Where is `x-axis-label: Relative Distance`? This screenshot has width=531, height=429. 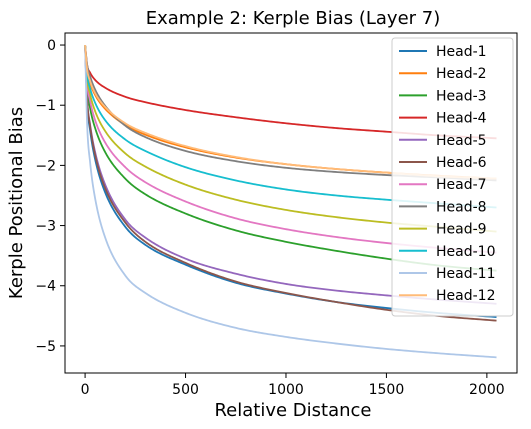 x-axis-label: Relative Distance is located at coordinates (292, 410).